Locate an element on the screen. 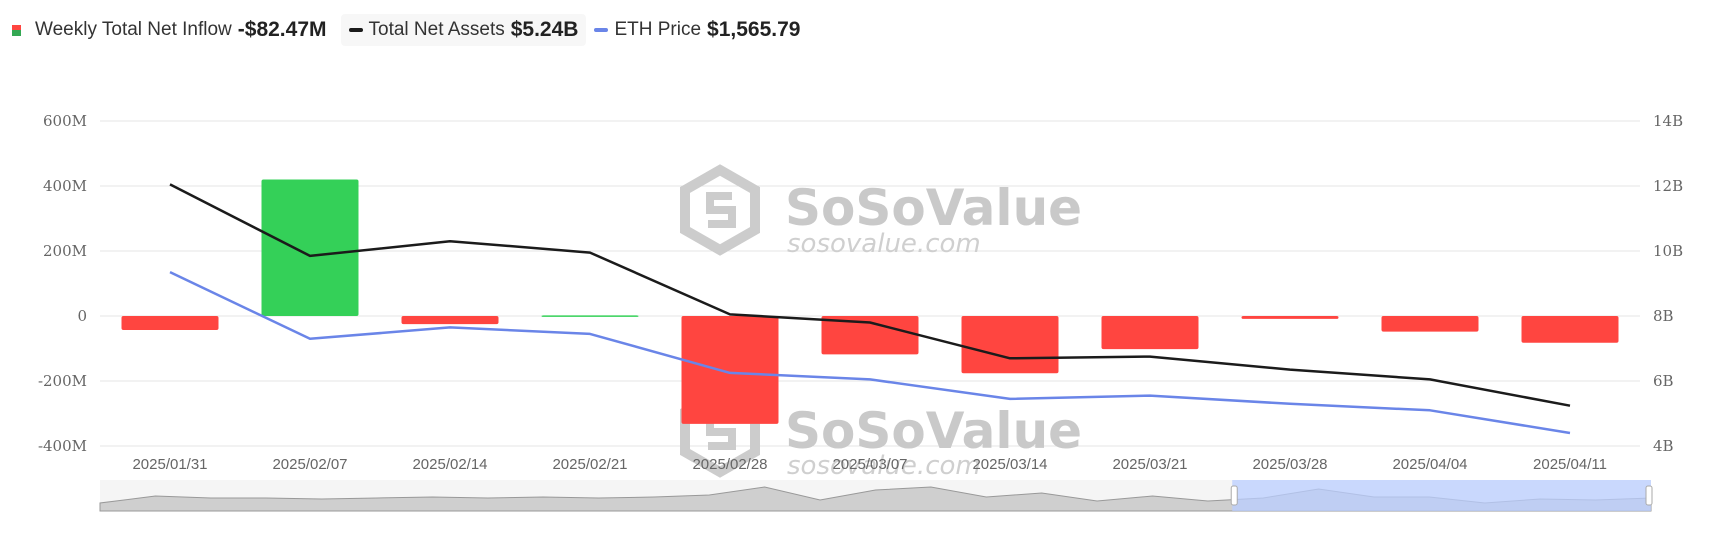  x-tick-label: 2025/01/31 is located at coordinates (169, 464).